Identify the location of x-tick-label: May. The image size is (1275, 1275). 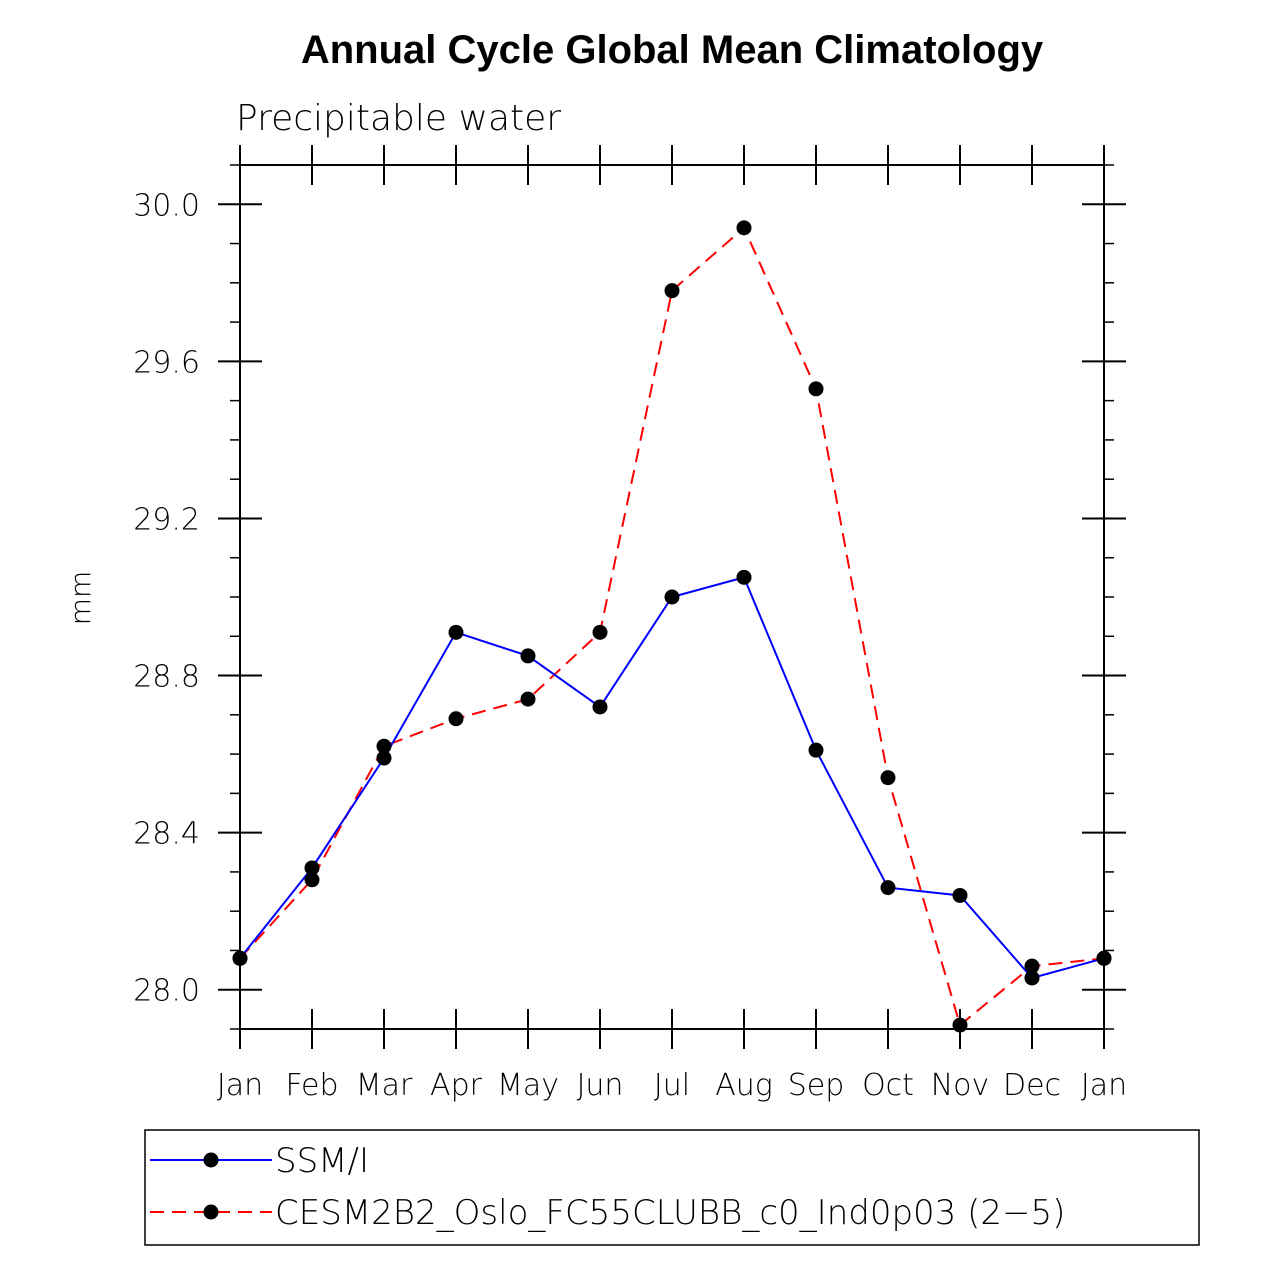
(528, 1085).